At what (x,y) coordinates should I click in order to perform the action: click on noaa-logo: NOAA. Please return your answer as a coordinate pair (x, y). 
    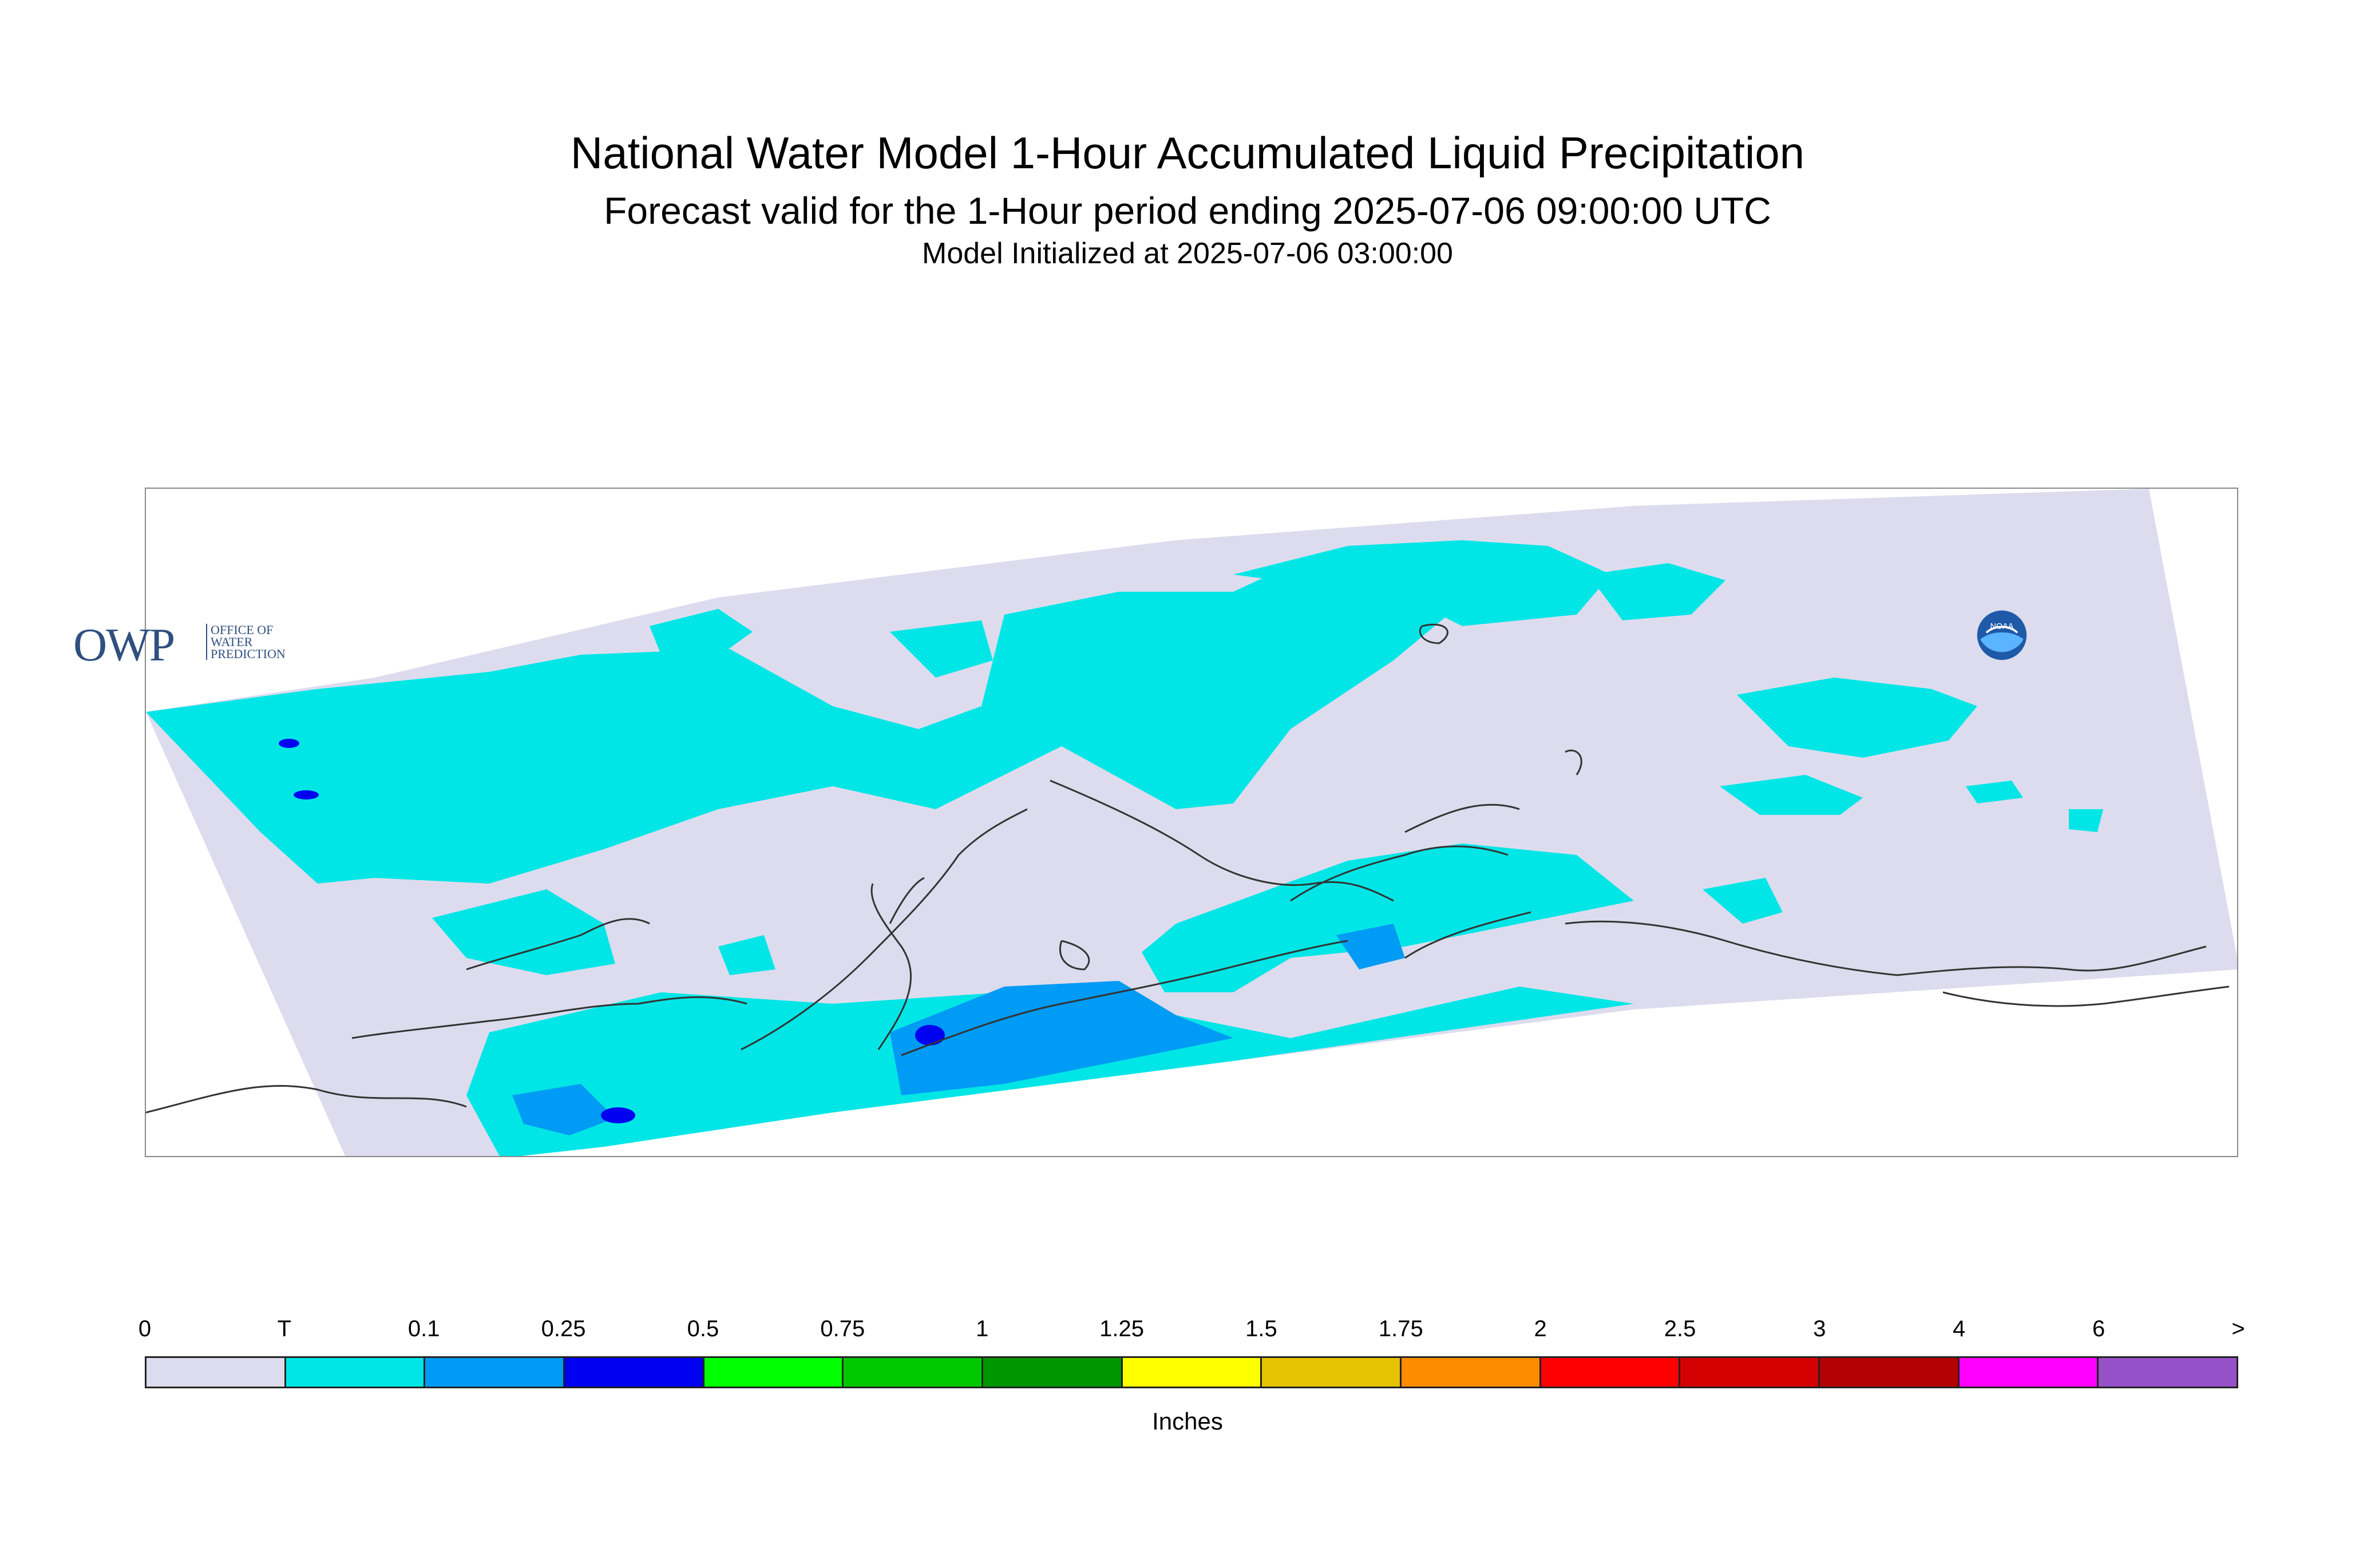
    Looking at the image, I should click on (2002, 635).